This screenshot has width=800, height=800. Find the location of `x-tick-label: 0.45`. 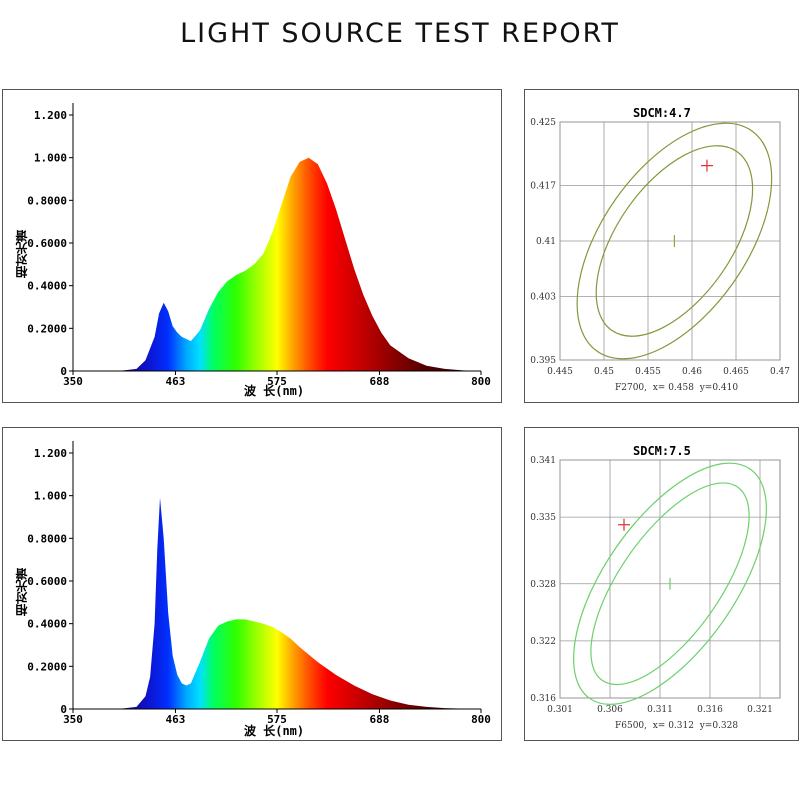

x-tick-label: 0.45 is located at coordinates (604, 372).